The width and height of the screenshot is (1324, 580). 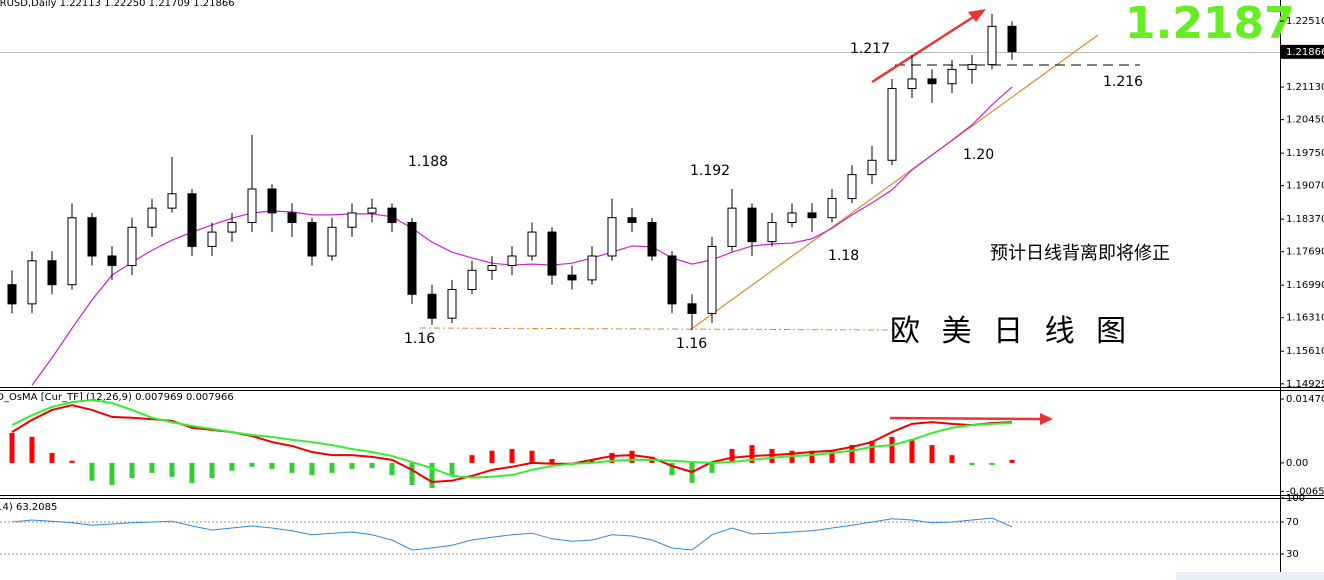 I want to click on y-tick-label: 1.18370, so click(x=1305, y=219).